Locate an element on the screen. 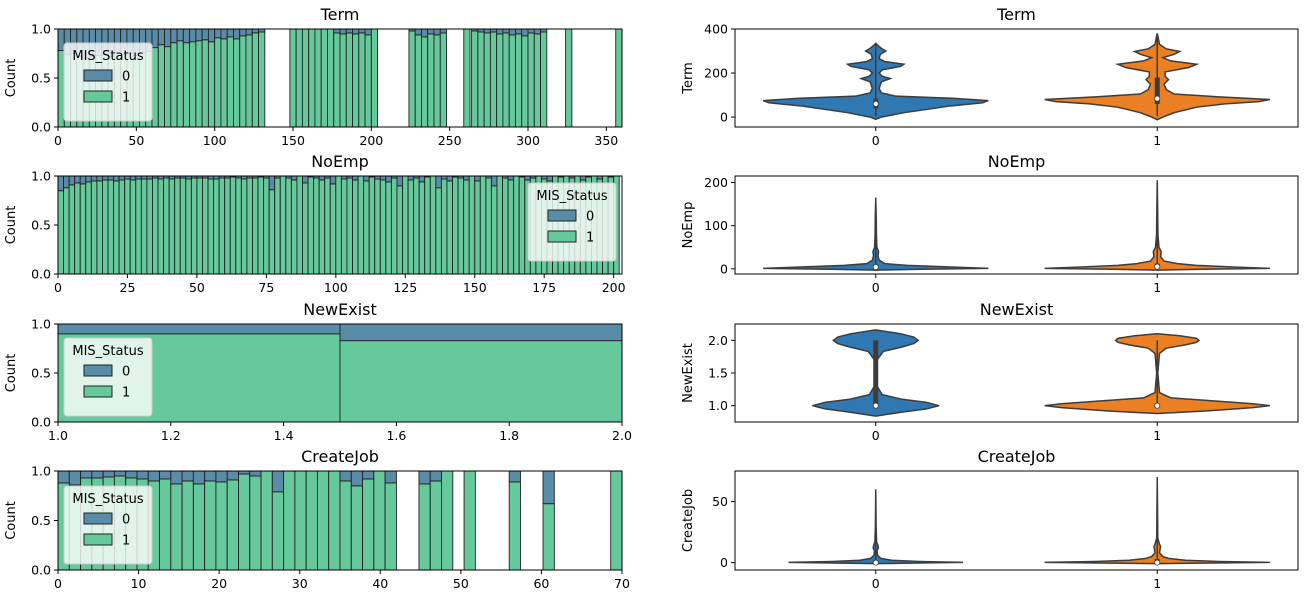 Image resolution: width=1305 pixels, height=593 pixels. chart-title: Term is located at coordinates (340, 14).